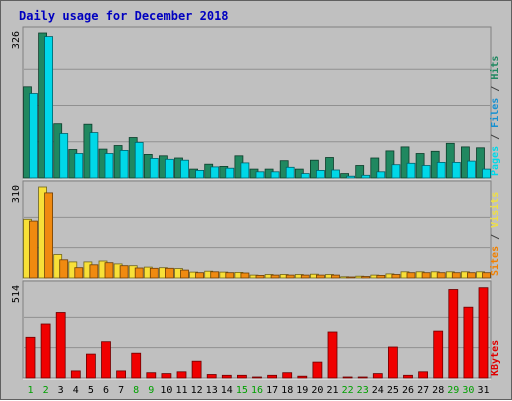 The width and height of the screenshot is (512, 401). Describe the element at coordinates (495, 161) in the screenshot. I see `legend-entry: Pages` at that location.